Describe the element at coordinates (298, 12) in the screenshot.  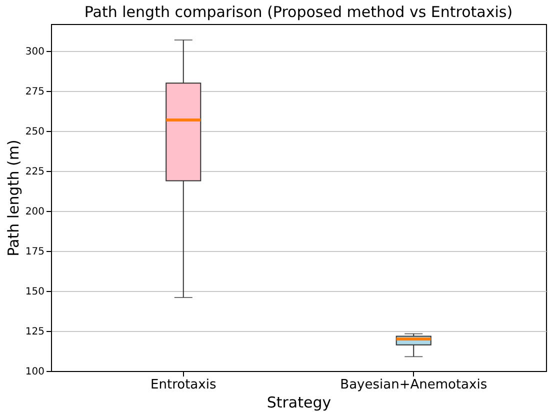
I see `chart-title: Path length comparison (Proposed method vs Entrotaxis)` at that location.